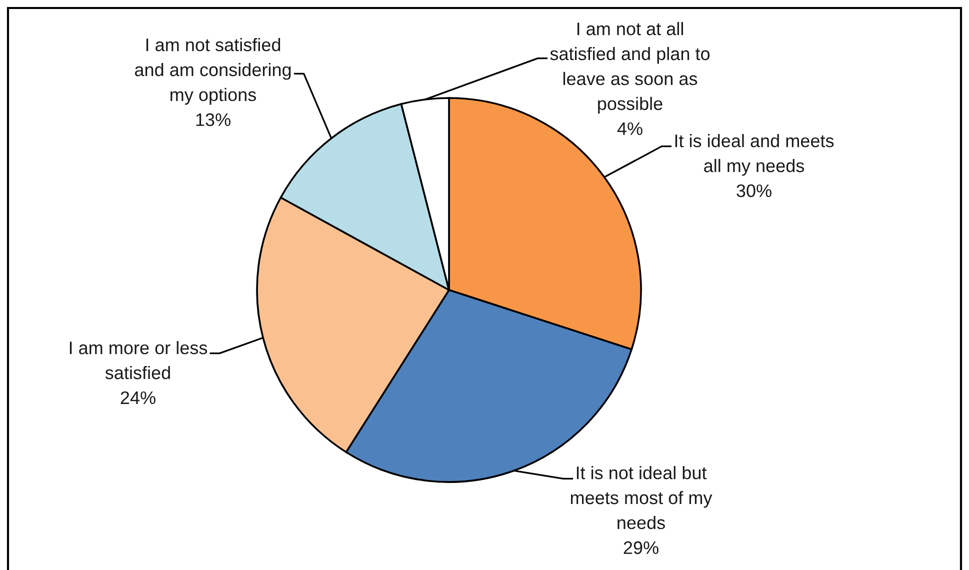 Image resolution: width=969 pixels, height=570 pixels. Describe the element at coordinates (213, 119) in the screenshot. I see `data-label: 13%` at that location.